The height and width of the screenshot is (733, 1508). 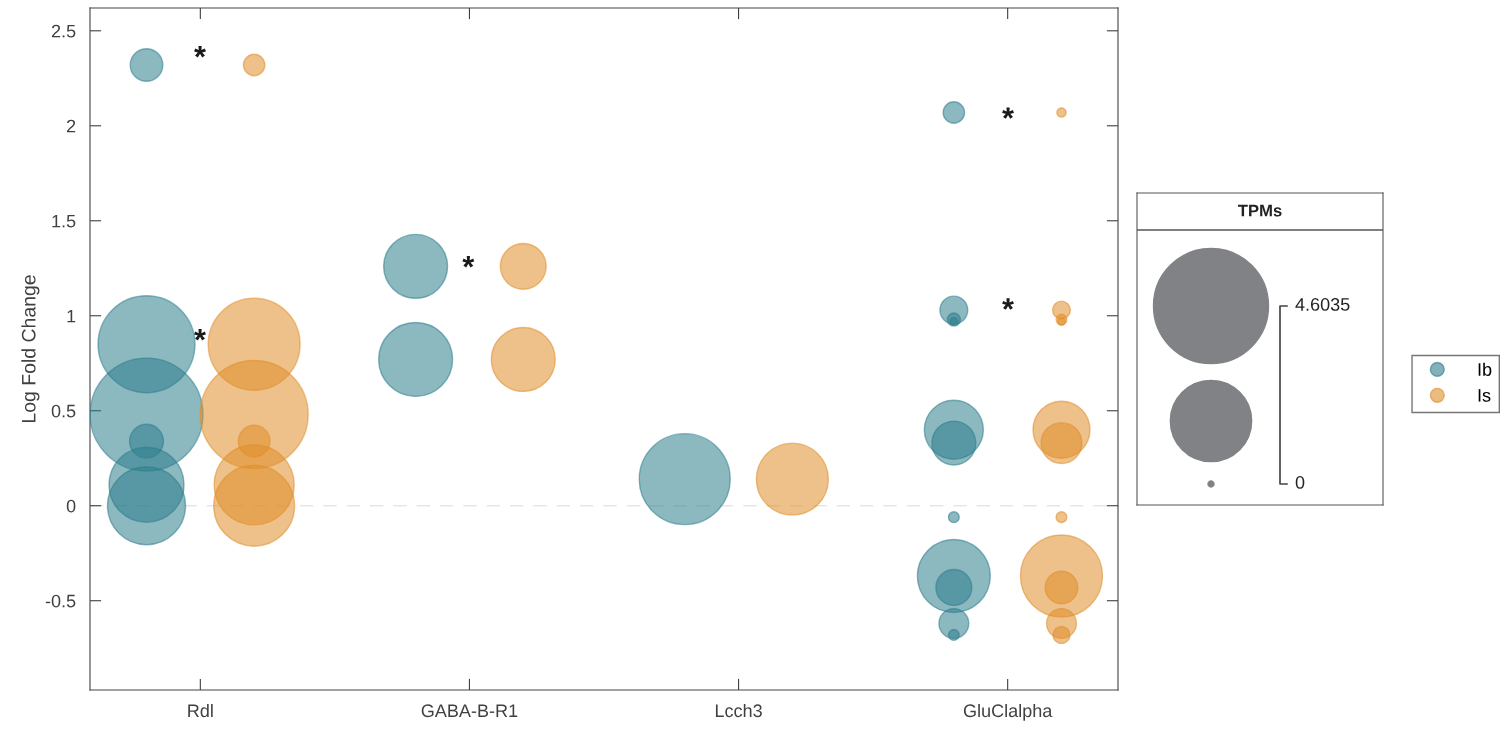 I want to click on y-tick-label: 0, so click(x=71, y=506).